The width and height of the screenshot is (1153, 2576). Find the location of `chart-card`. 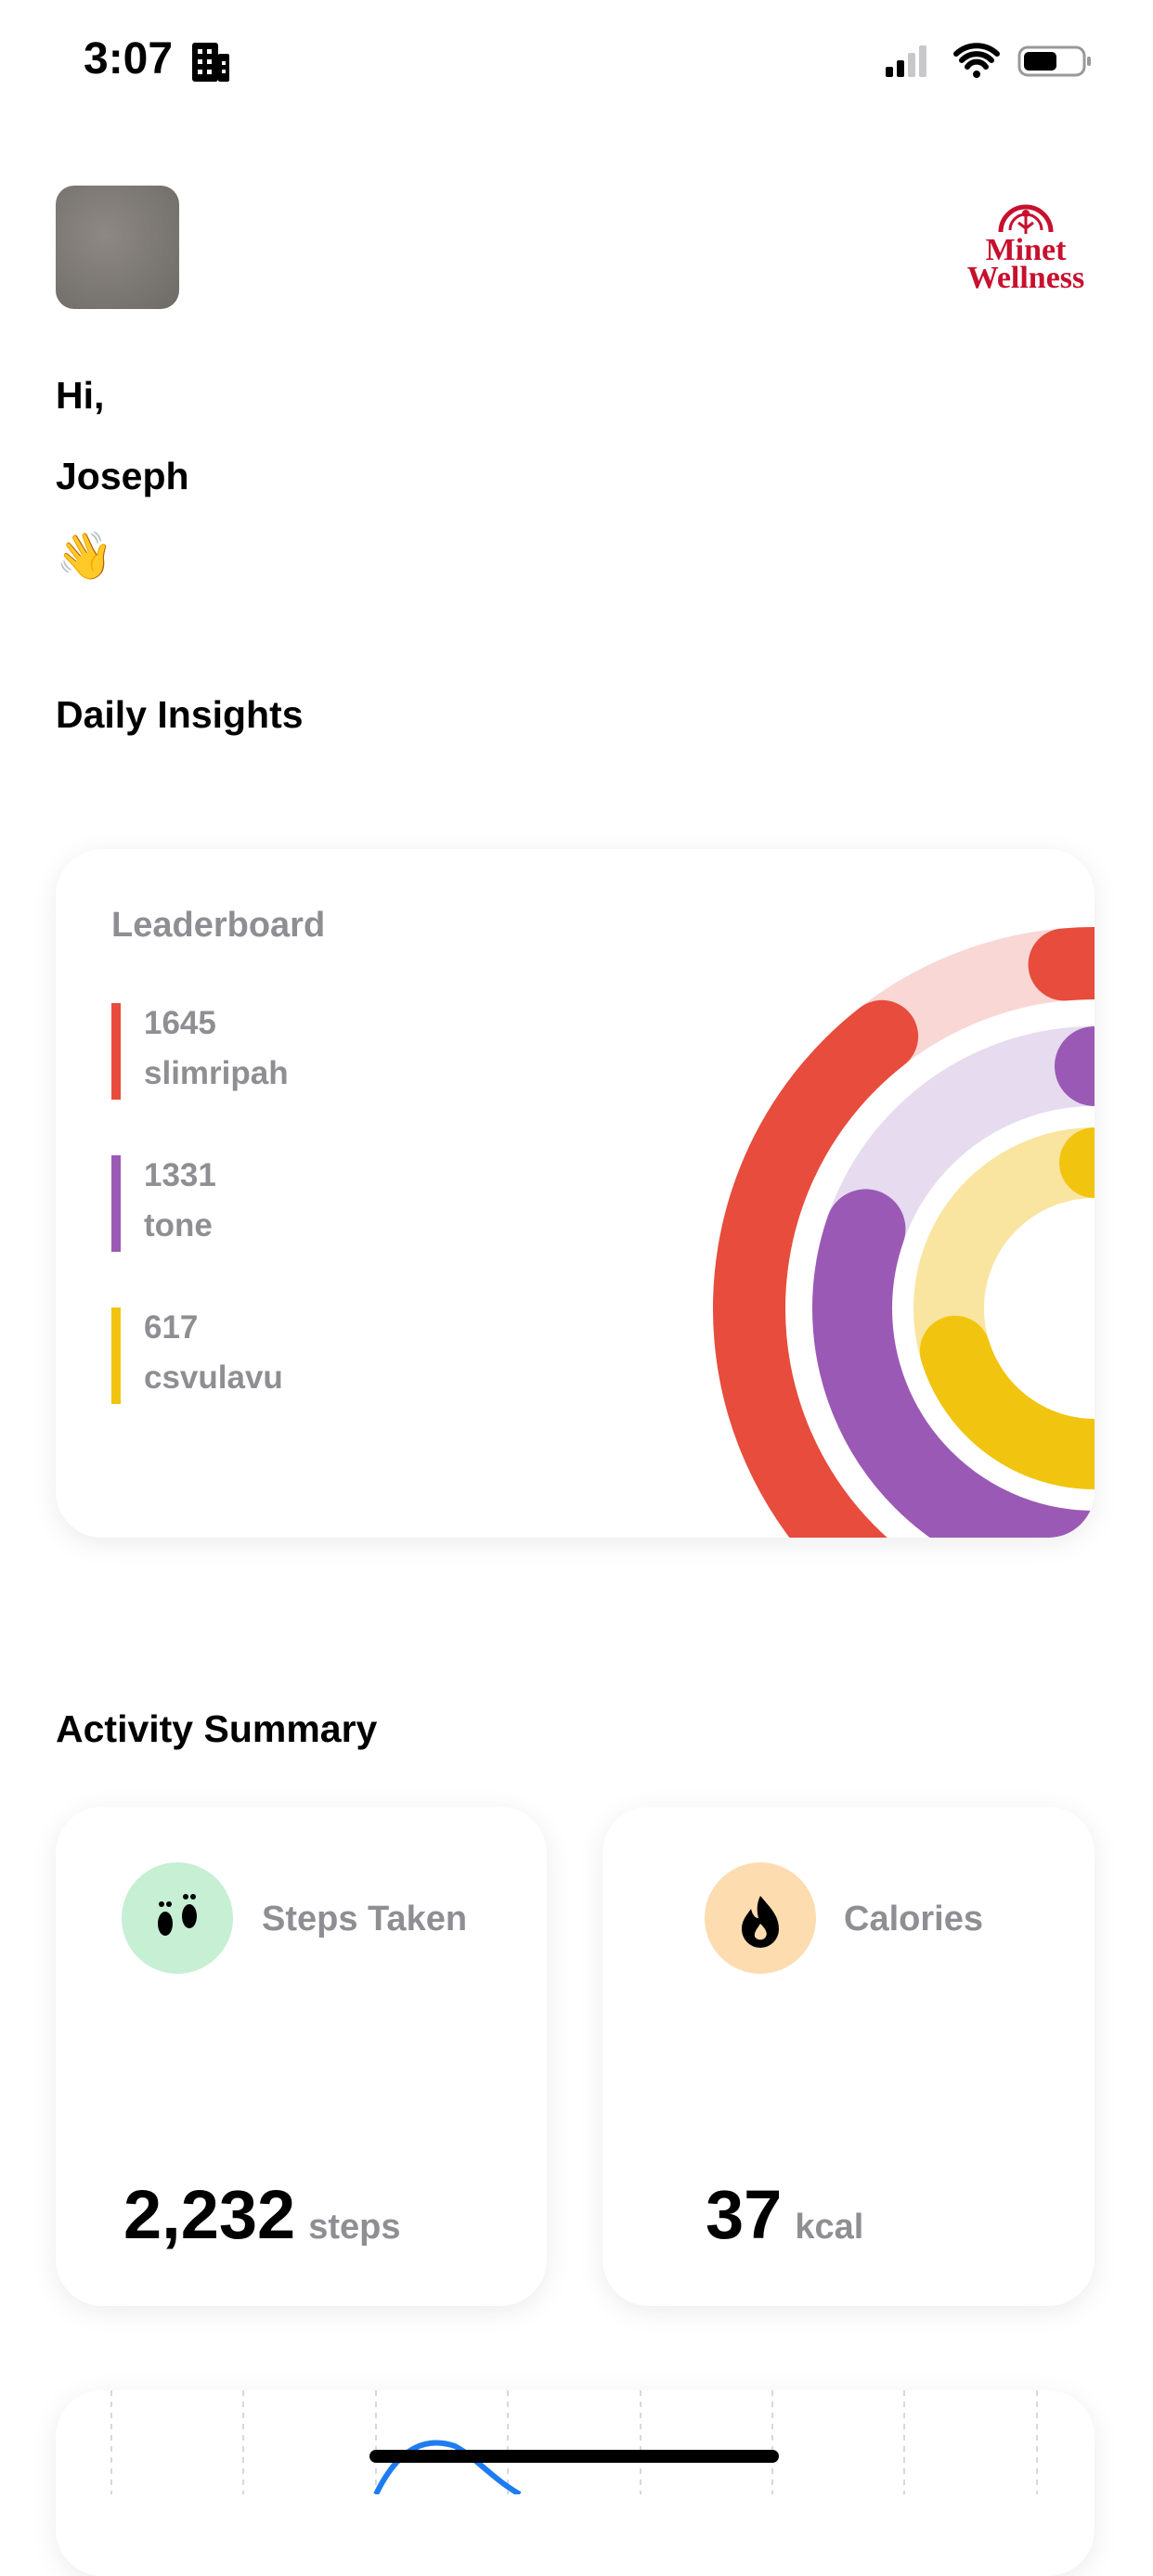

chart-card is located at coordinates (575, 2483).